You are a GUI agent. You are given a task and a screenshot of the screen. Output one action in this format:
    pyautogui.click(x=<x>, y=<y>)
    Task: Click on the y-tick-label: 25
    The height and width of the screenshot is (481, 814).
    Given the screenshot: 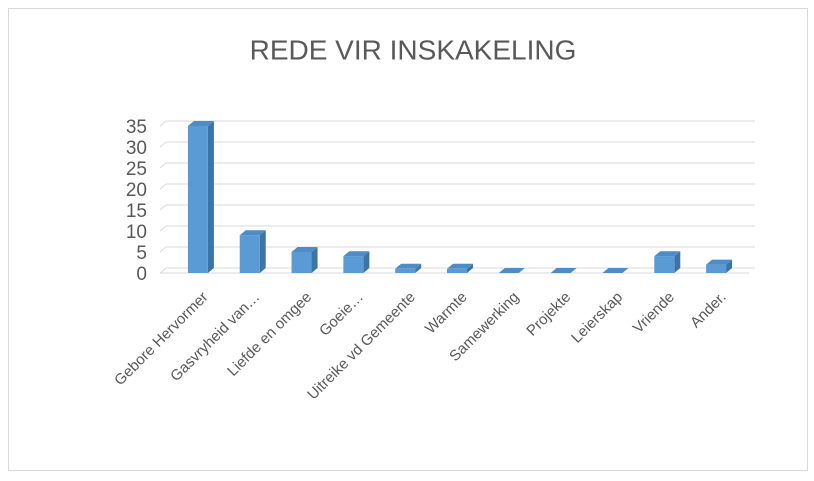 What is the action you would take?
    pyautogui.click(x=136, y=169)
    